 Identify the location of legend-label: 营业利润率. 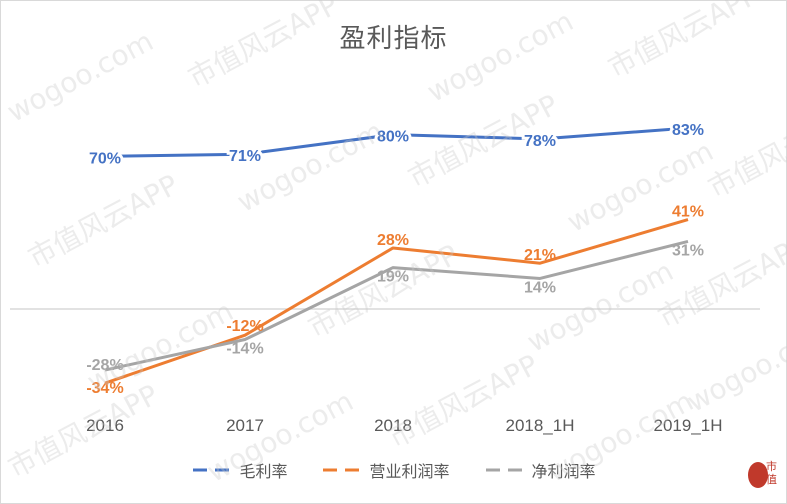
(409, 471).